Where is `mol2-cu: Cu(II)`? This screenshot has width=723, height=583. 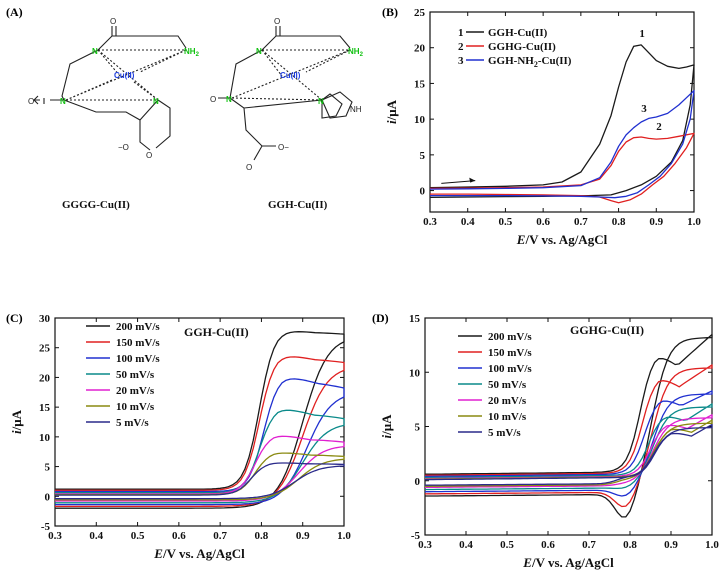 mol2-cu: Cu(II) is located at coordinates (290, 75).